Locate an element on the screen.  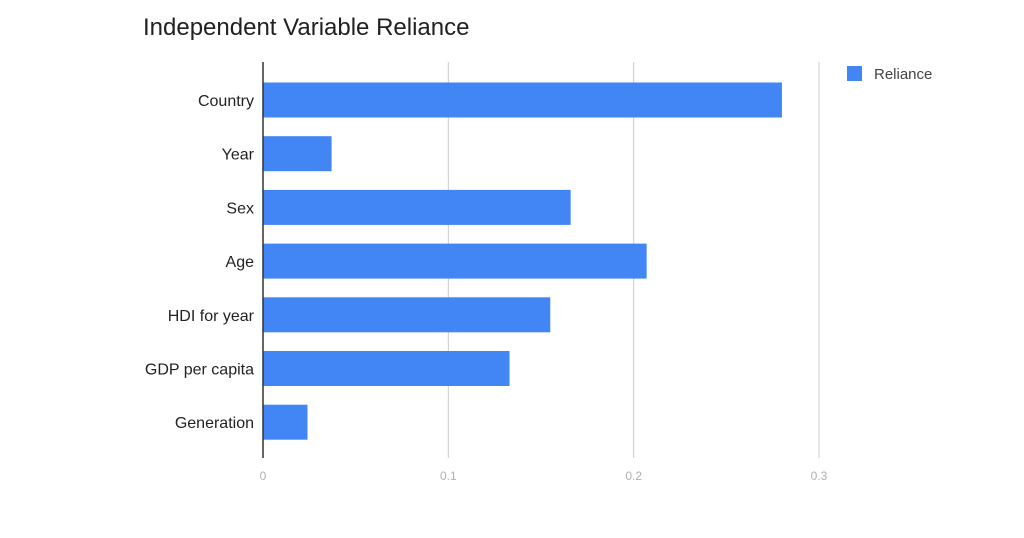
category-label: Generation is located at coordinates (214, 423).